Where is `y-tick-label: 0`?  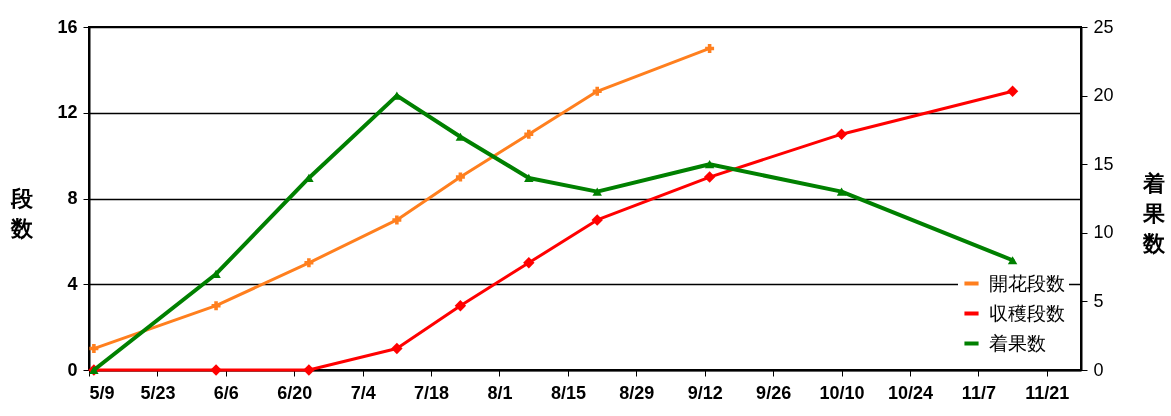 y-tick-label: 0 is located at coordinates (72, 369).